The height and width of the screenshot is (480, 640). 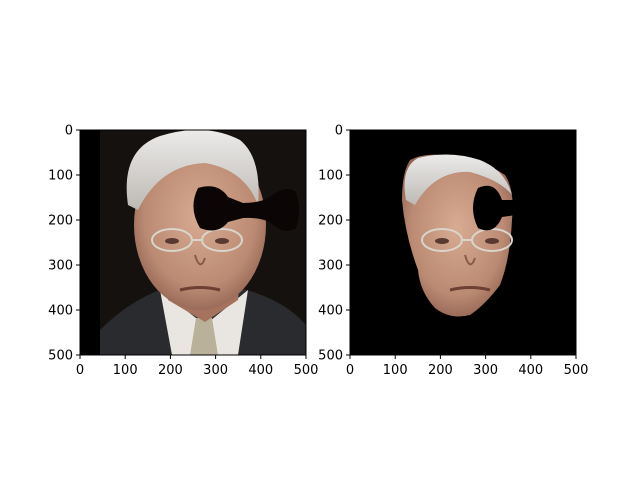 I want to click on right-x-tick-label-0: 0, so click(x=350, y=370).